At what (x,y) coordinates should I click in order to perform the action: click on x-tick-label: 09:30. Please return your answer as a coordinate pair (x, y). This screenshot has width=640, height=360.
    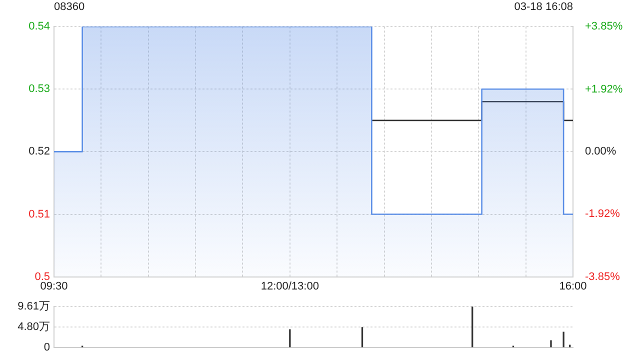
    Looking at the image, I should click on (54, 286).